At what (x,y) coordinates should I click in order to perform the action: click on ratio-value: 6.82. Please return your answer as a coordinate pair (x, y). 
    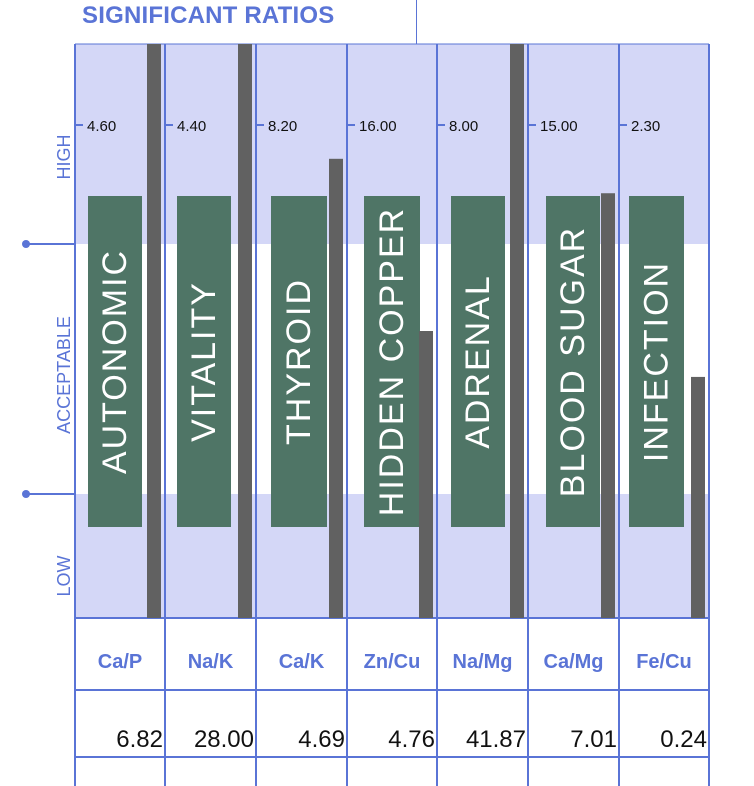
    Looking at the image, I should click on (139, 739).